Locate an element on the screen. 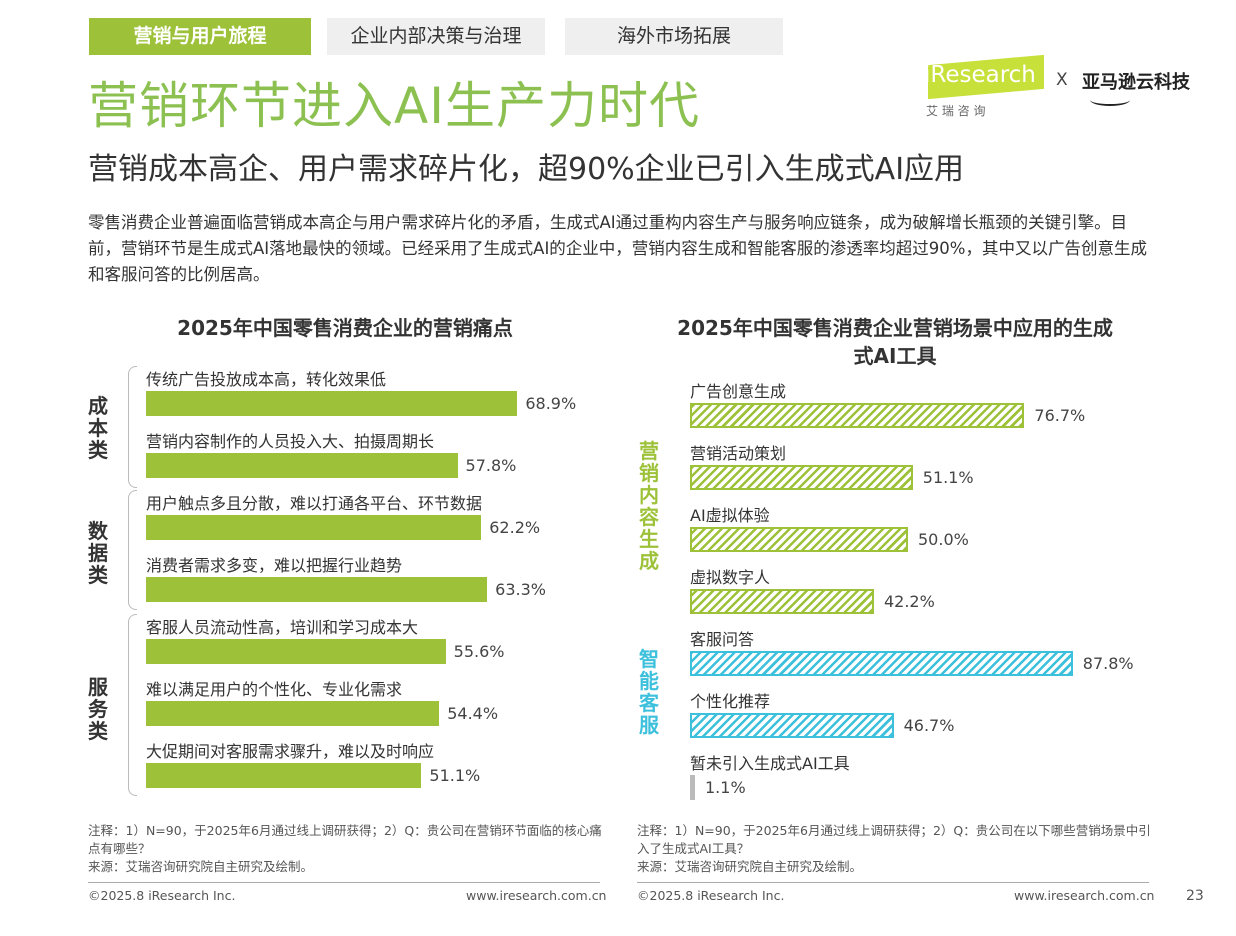  data-label: 46.7% is located at coordinates (929, 725).